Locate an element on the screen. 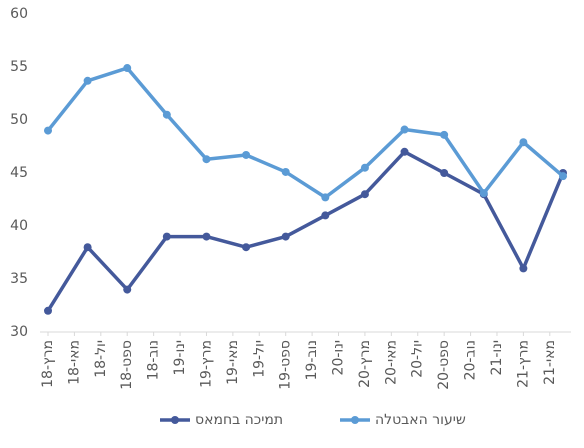 This screenshot has width=584, height=448. x-tick-label: מרץ-21 is located at coordinates (523, 364).